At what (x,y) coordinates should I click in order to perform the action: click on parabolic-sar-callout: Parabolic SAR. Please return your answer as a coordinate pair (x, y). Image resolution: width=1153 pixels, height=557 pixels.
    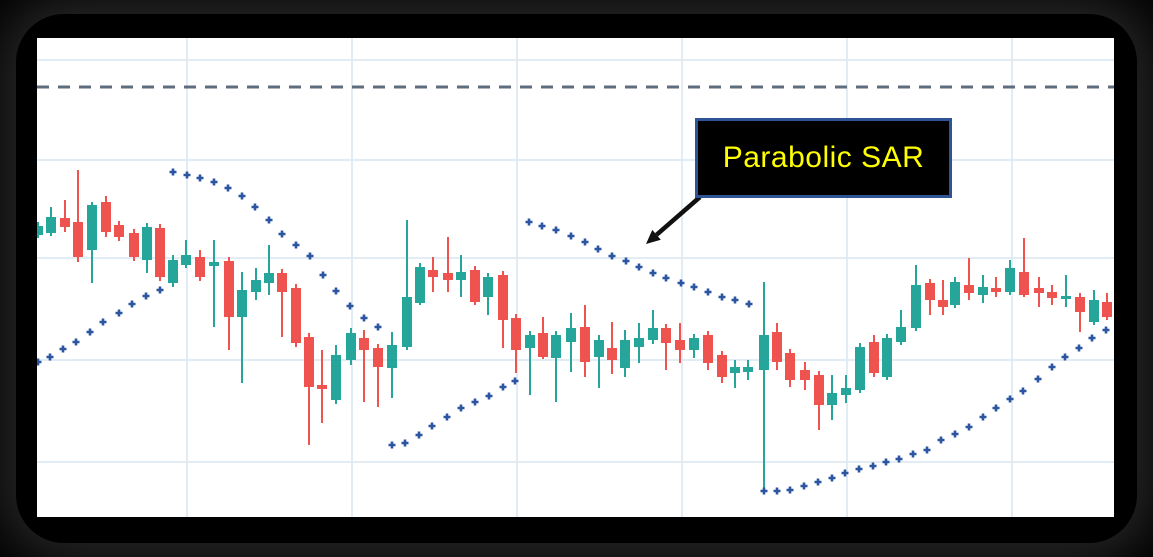
    Looking at the image, I should click on (823, 158).